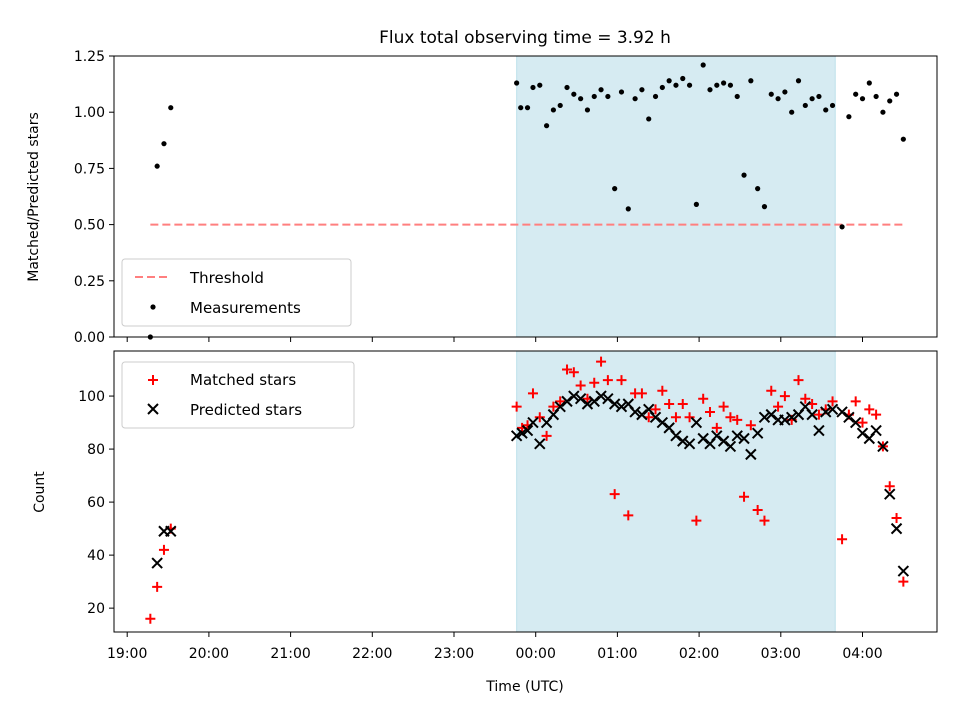 The width and height of the screenshot is (960, 720). What do you see at coordinates (524, 687) in the screenshot?
I see `x-axis-label: Time (UTC)` at bounding box center [524, 687].